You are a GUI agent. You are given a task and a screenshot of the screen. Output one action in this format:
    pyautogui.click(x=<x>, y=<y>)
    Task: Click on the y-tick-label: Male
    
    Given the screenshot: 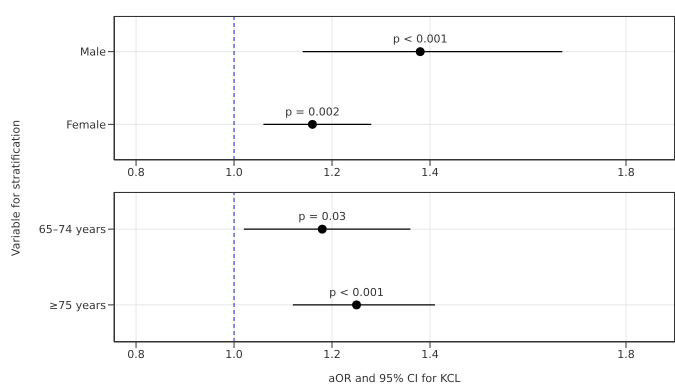 What is the action you would take?
    pyautogui.click(x=93, y=52)
    